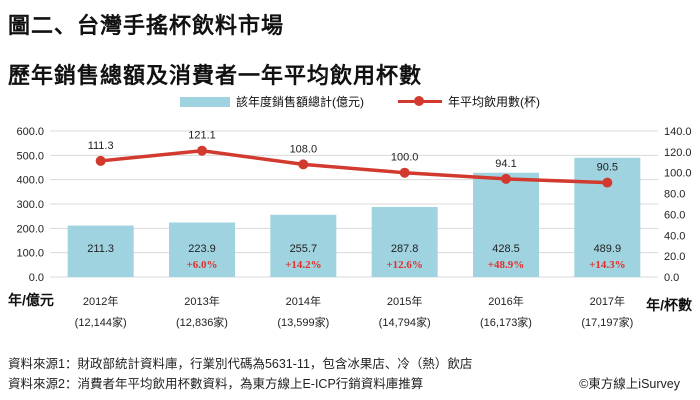  Describe the element at coordinates (678, 132) in the screenshot. I see `y-right-tick-label: 140.0` at that location.